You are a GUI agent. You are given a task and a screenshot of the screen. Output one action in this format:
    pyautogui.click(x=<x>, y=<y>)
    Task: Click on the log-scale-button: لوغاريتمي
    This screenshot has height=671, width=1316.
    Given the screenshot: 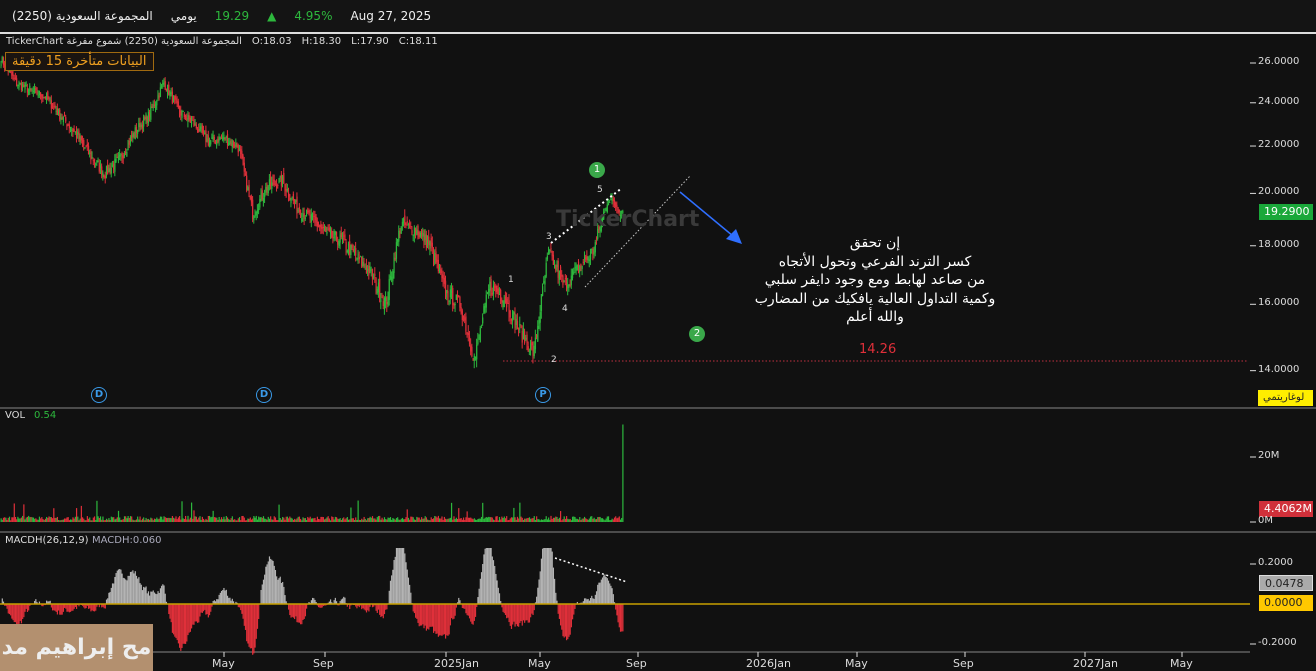 What is the action you would take?
    pyautogui.click(x=1285, y=398)
    